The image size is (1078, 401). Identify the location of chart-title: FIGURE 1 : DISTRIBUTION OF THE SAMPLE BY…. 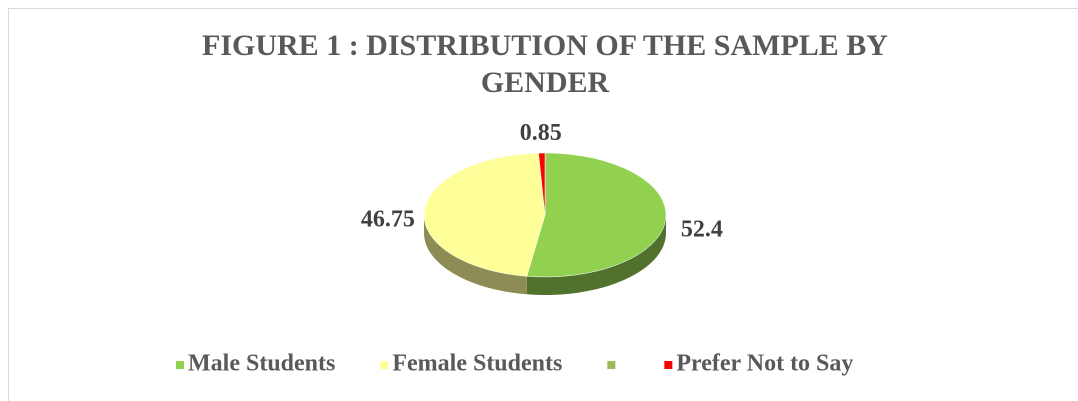
(545, 64).